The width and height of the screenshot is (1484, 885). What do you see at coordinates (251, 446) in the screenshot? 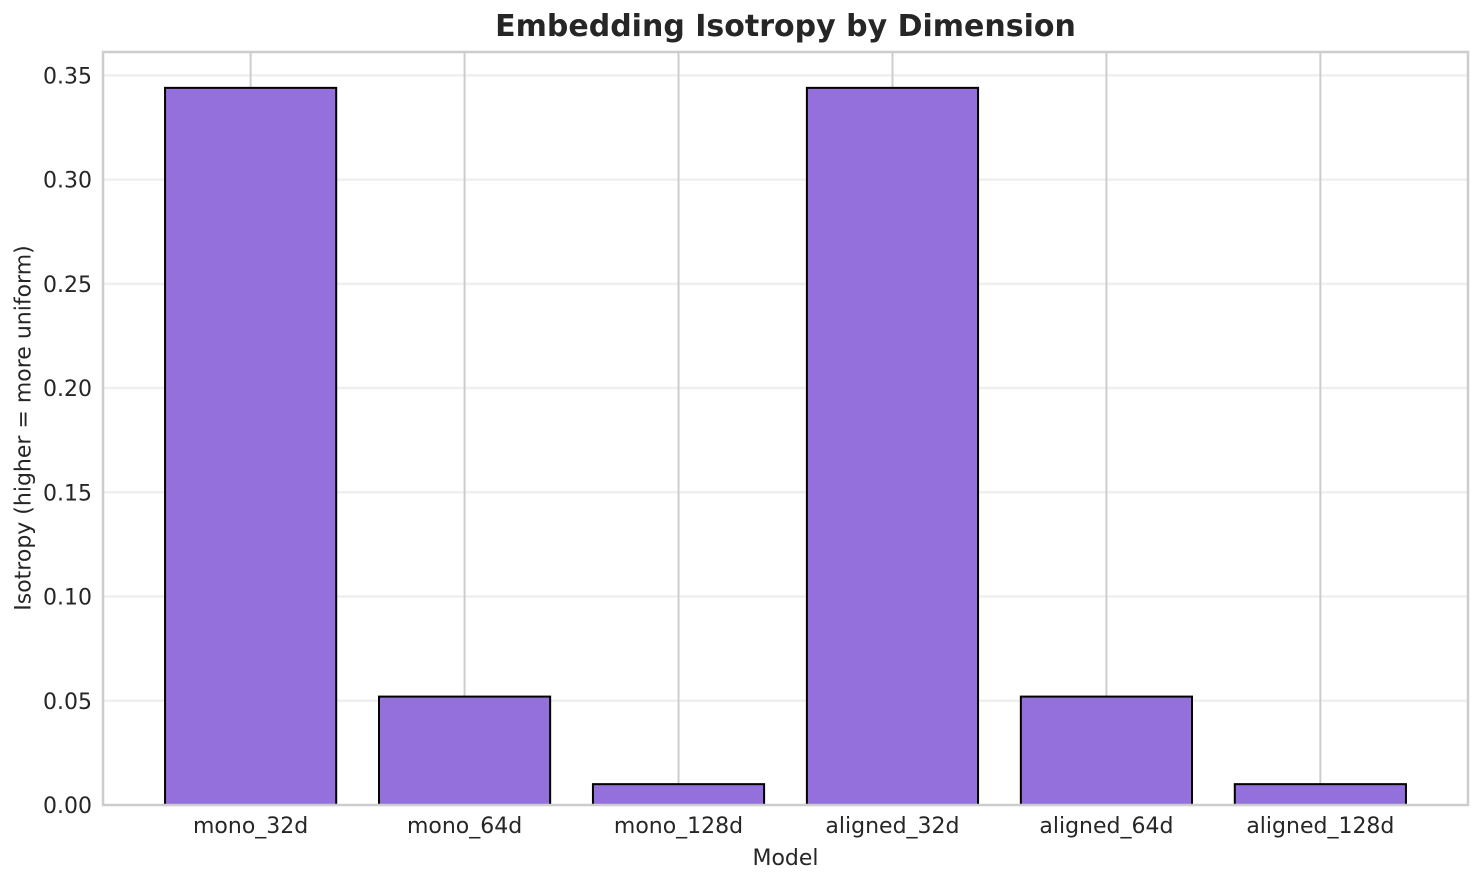
I see `bar-mono_32d` at bounding box center [251, 446].